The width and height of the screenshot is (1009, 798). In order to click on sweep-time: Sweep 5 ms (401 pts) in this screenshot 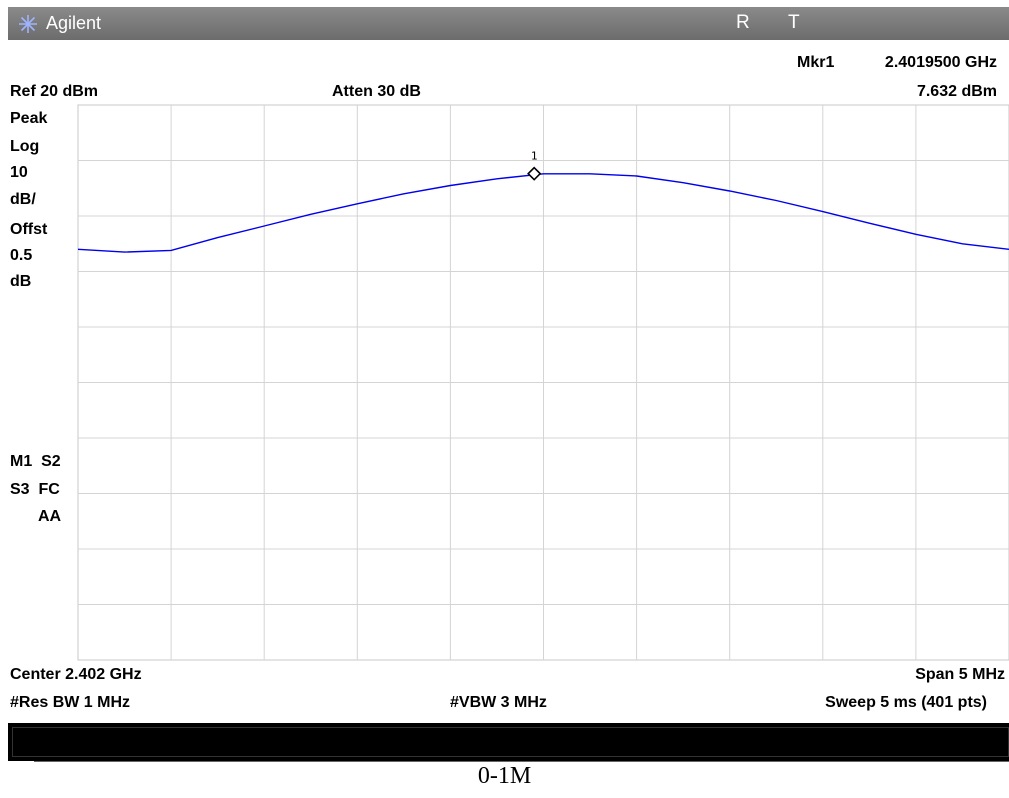, I will do `click(906, 702)`.